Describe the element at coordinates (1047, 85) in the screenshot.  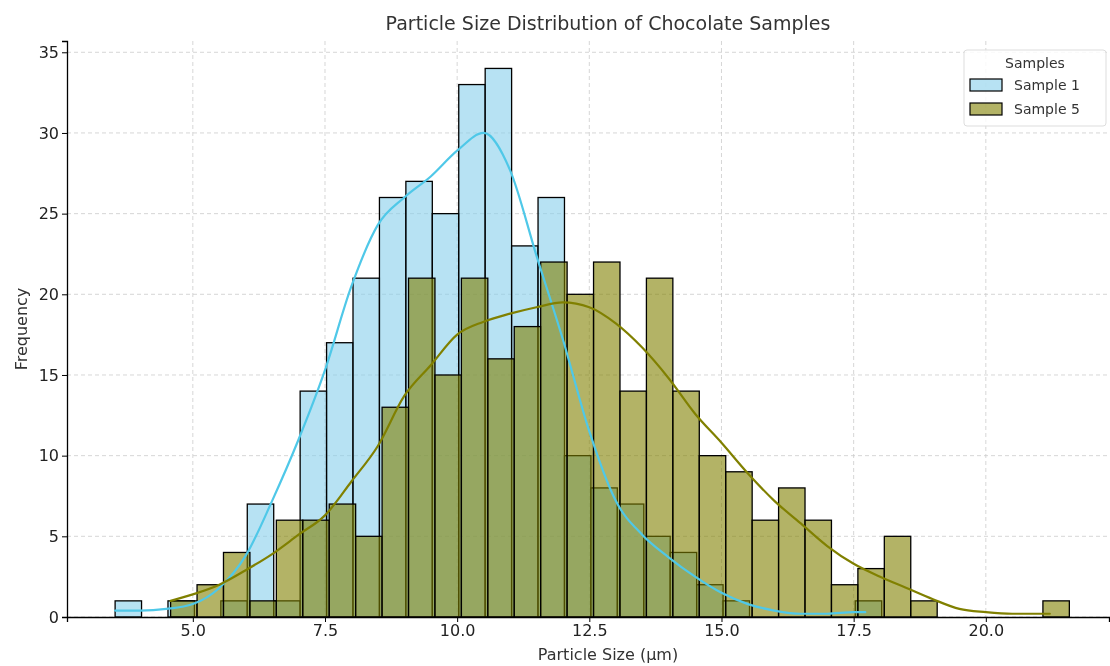
I see `legend-label: Sample 1` at that location.